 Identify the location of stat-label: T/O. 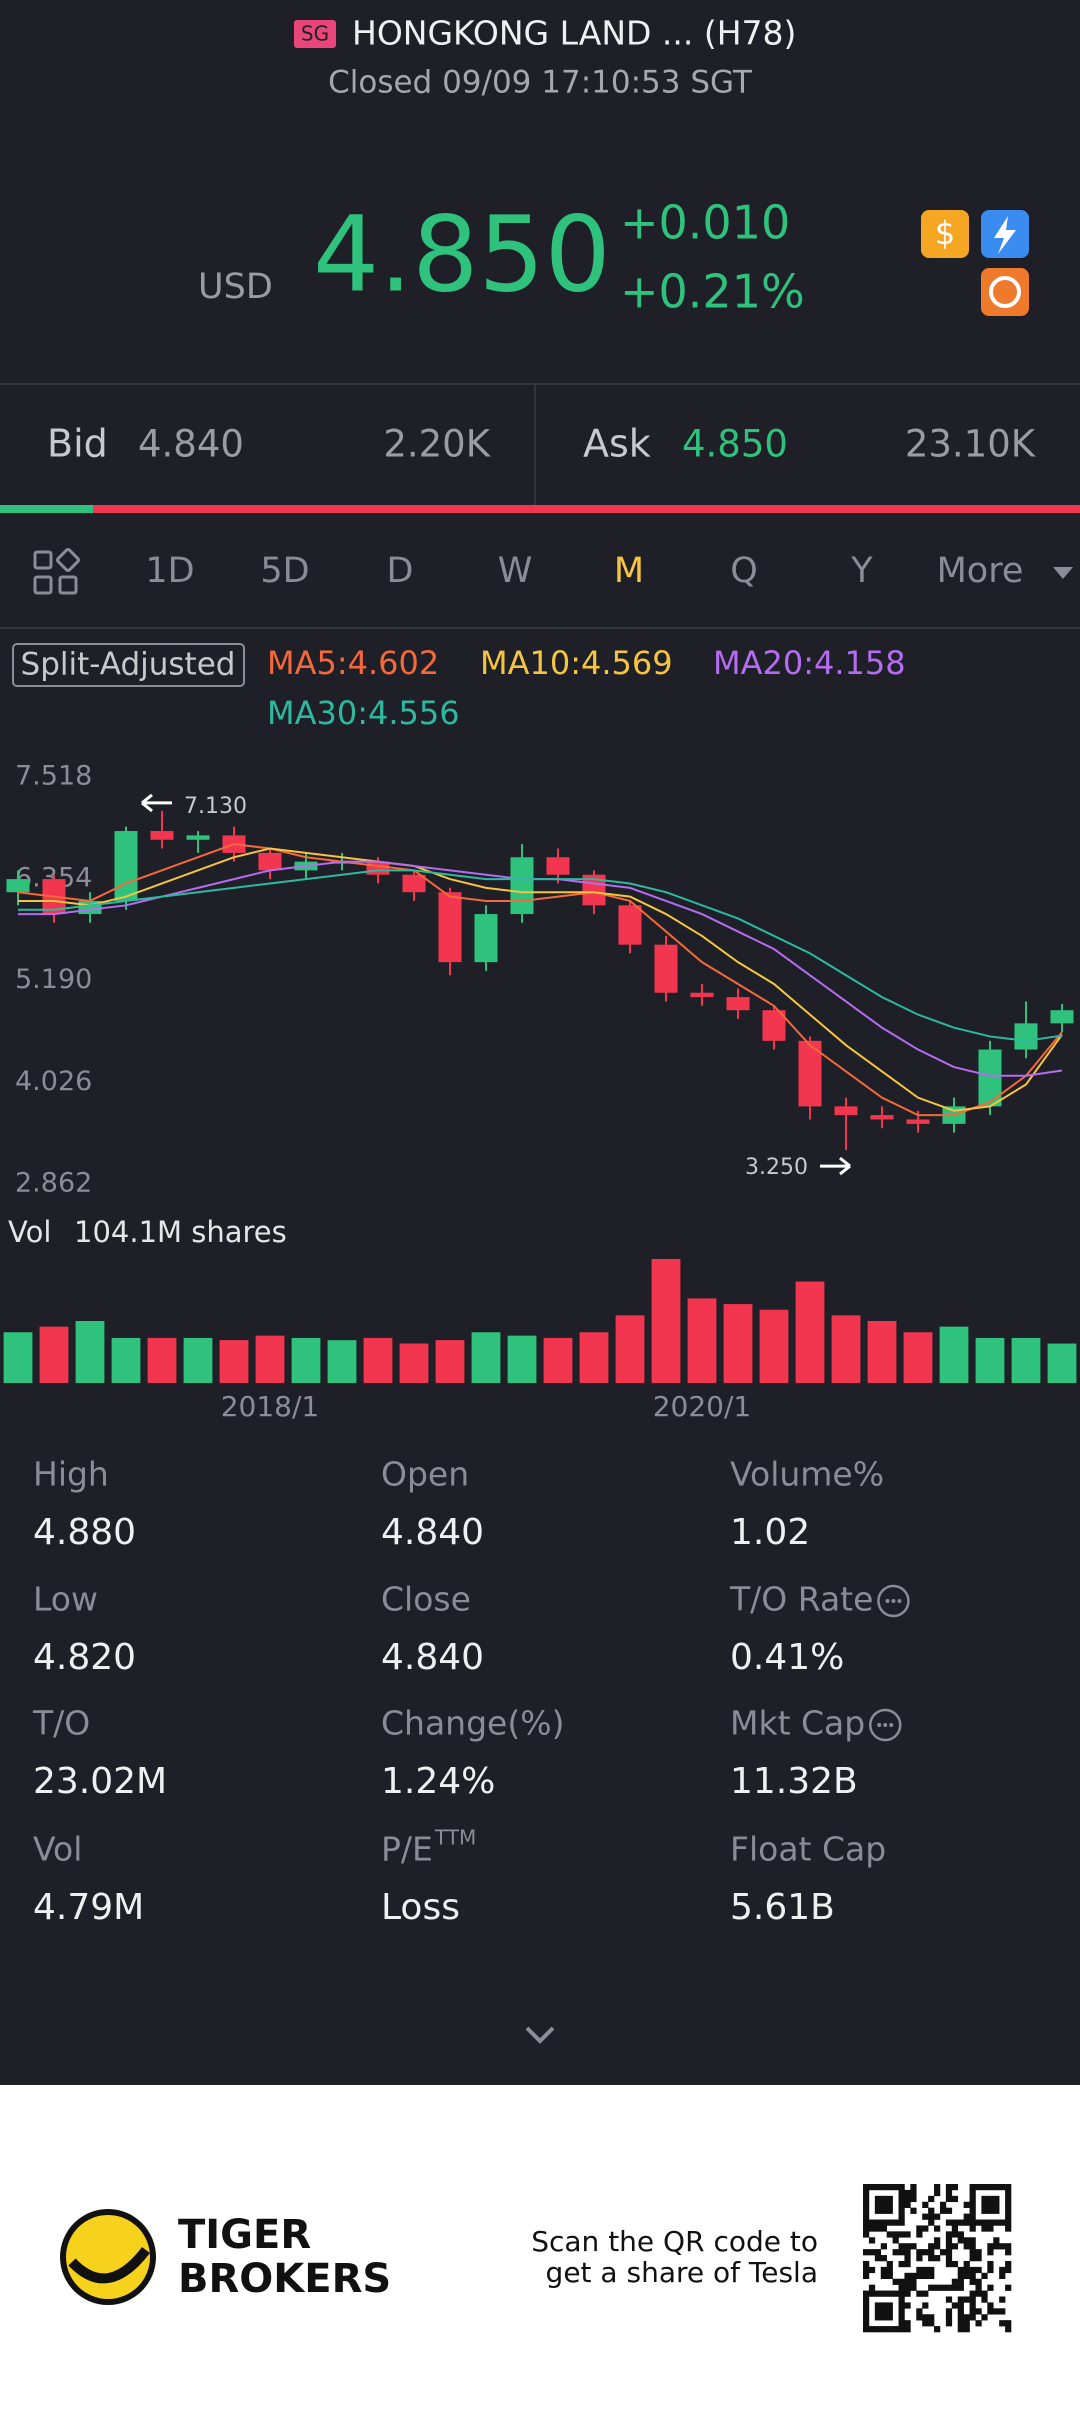
(61, 1723).